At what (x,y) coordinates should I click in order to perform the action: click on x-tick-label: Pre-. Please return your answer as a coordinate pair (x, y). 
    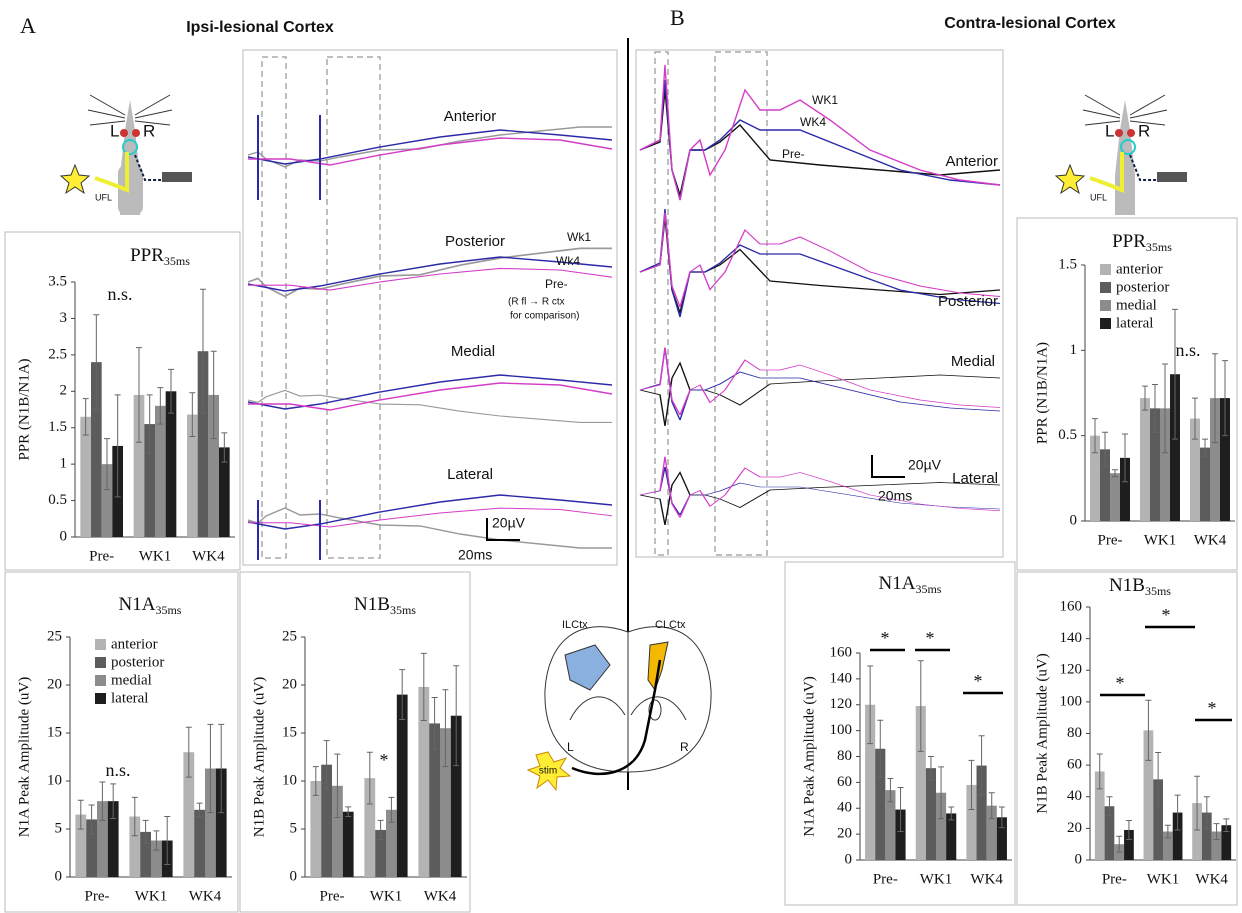
    Looking at the image, I should click on (97, 896).